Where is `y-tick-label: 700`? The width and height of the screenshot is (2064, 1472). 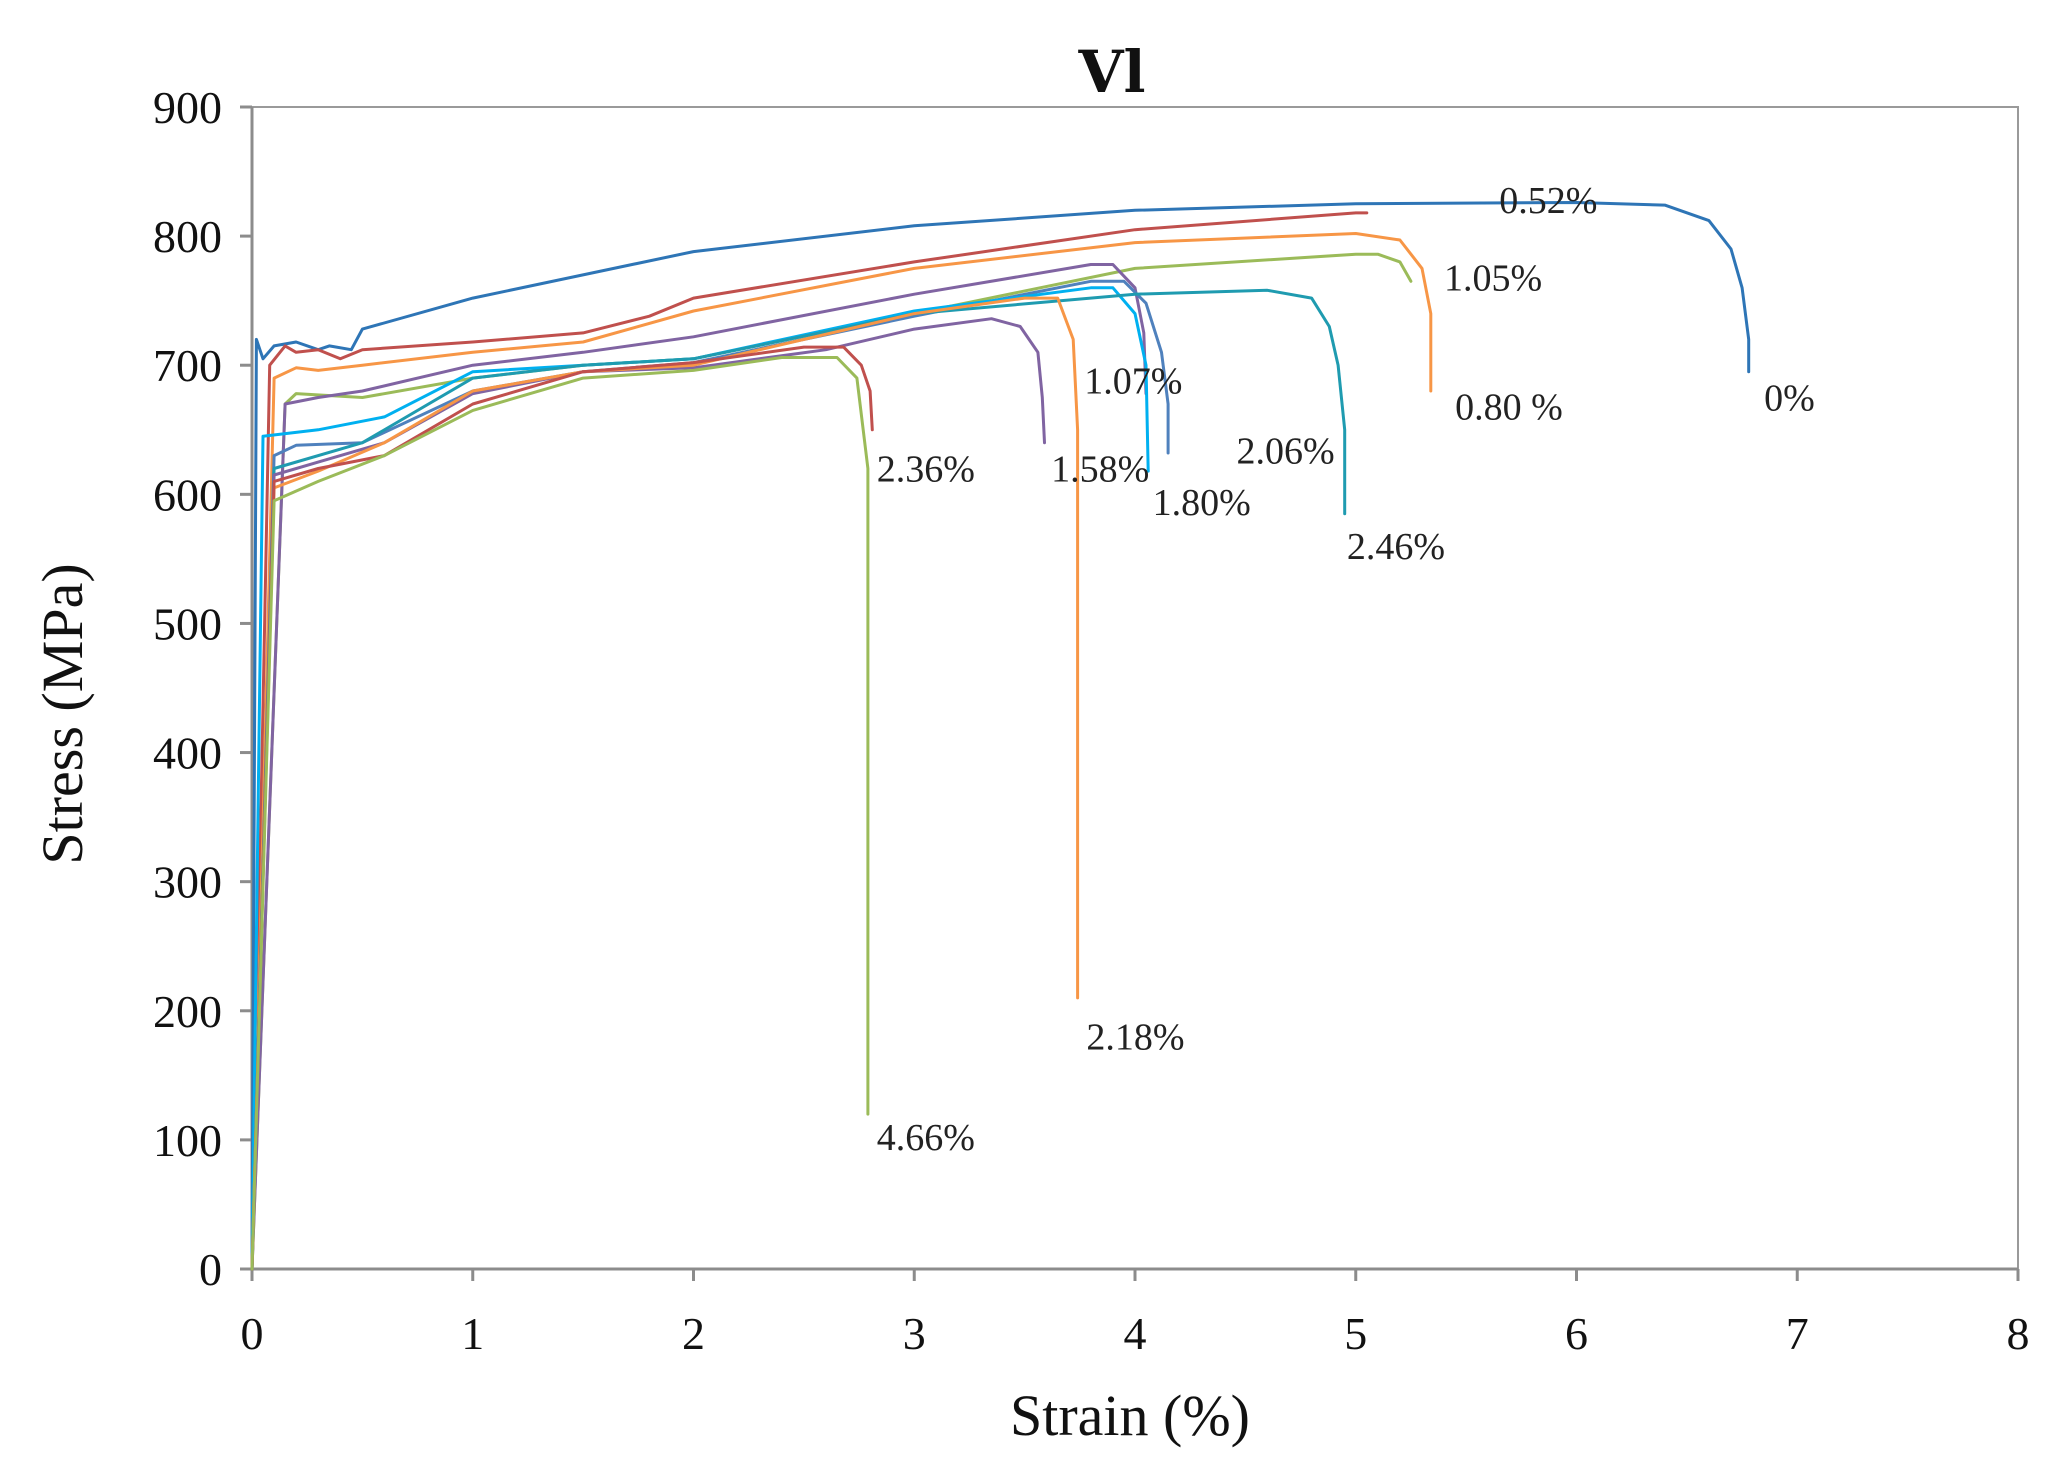
y-tick-label: 700 is located at coordinates (187, 365).